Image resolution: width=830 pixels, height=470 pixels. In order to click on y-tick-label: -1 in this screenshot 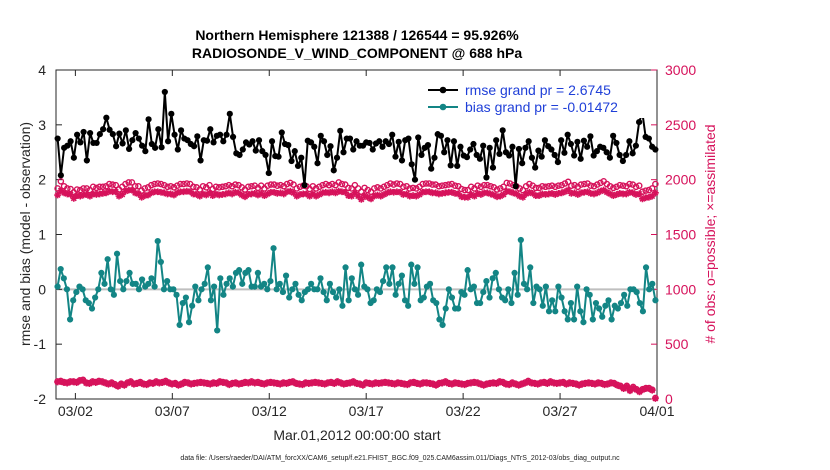, I will do `click(40, 344)`.